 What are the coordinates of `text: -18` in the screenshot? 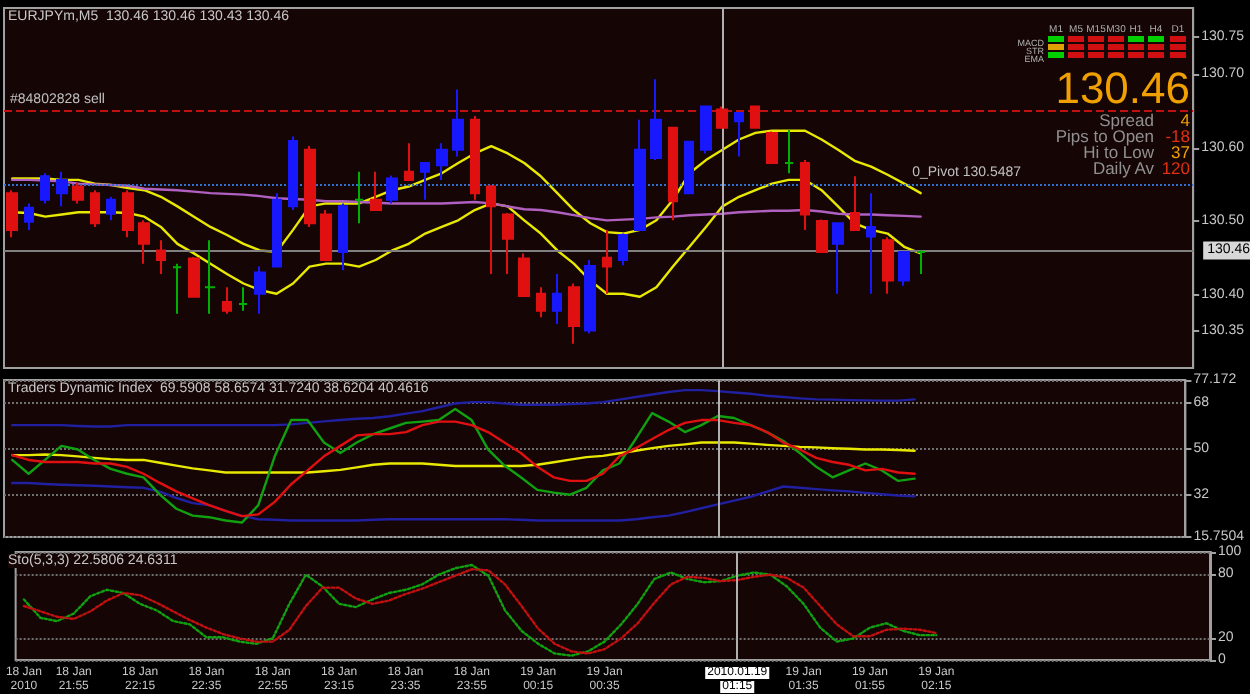 It's located at (1178, 136).